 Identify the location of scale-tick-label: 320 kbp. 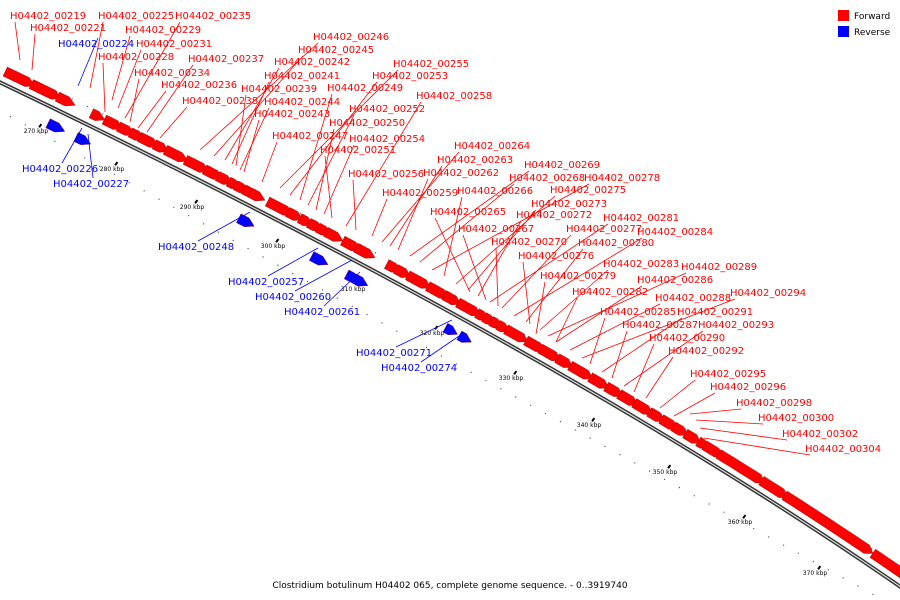
(432, 333).